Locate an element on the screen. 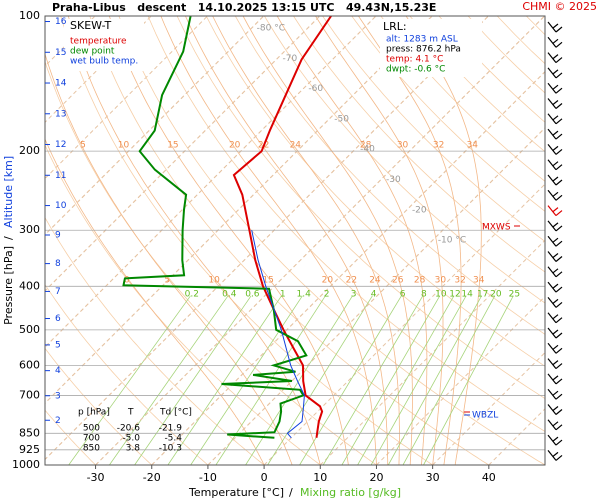 The image size is (600, 500). mixing-ratio-label: 3 is located at coordinates (354, 294).